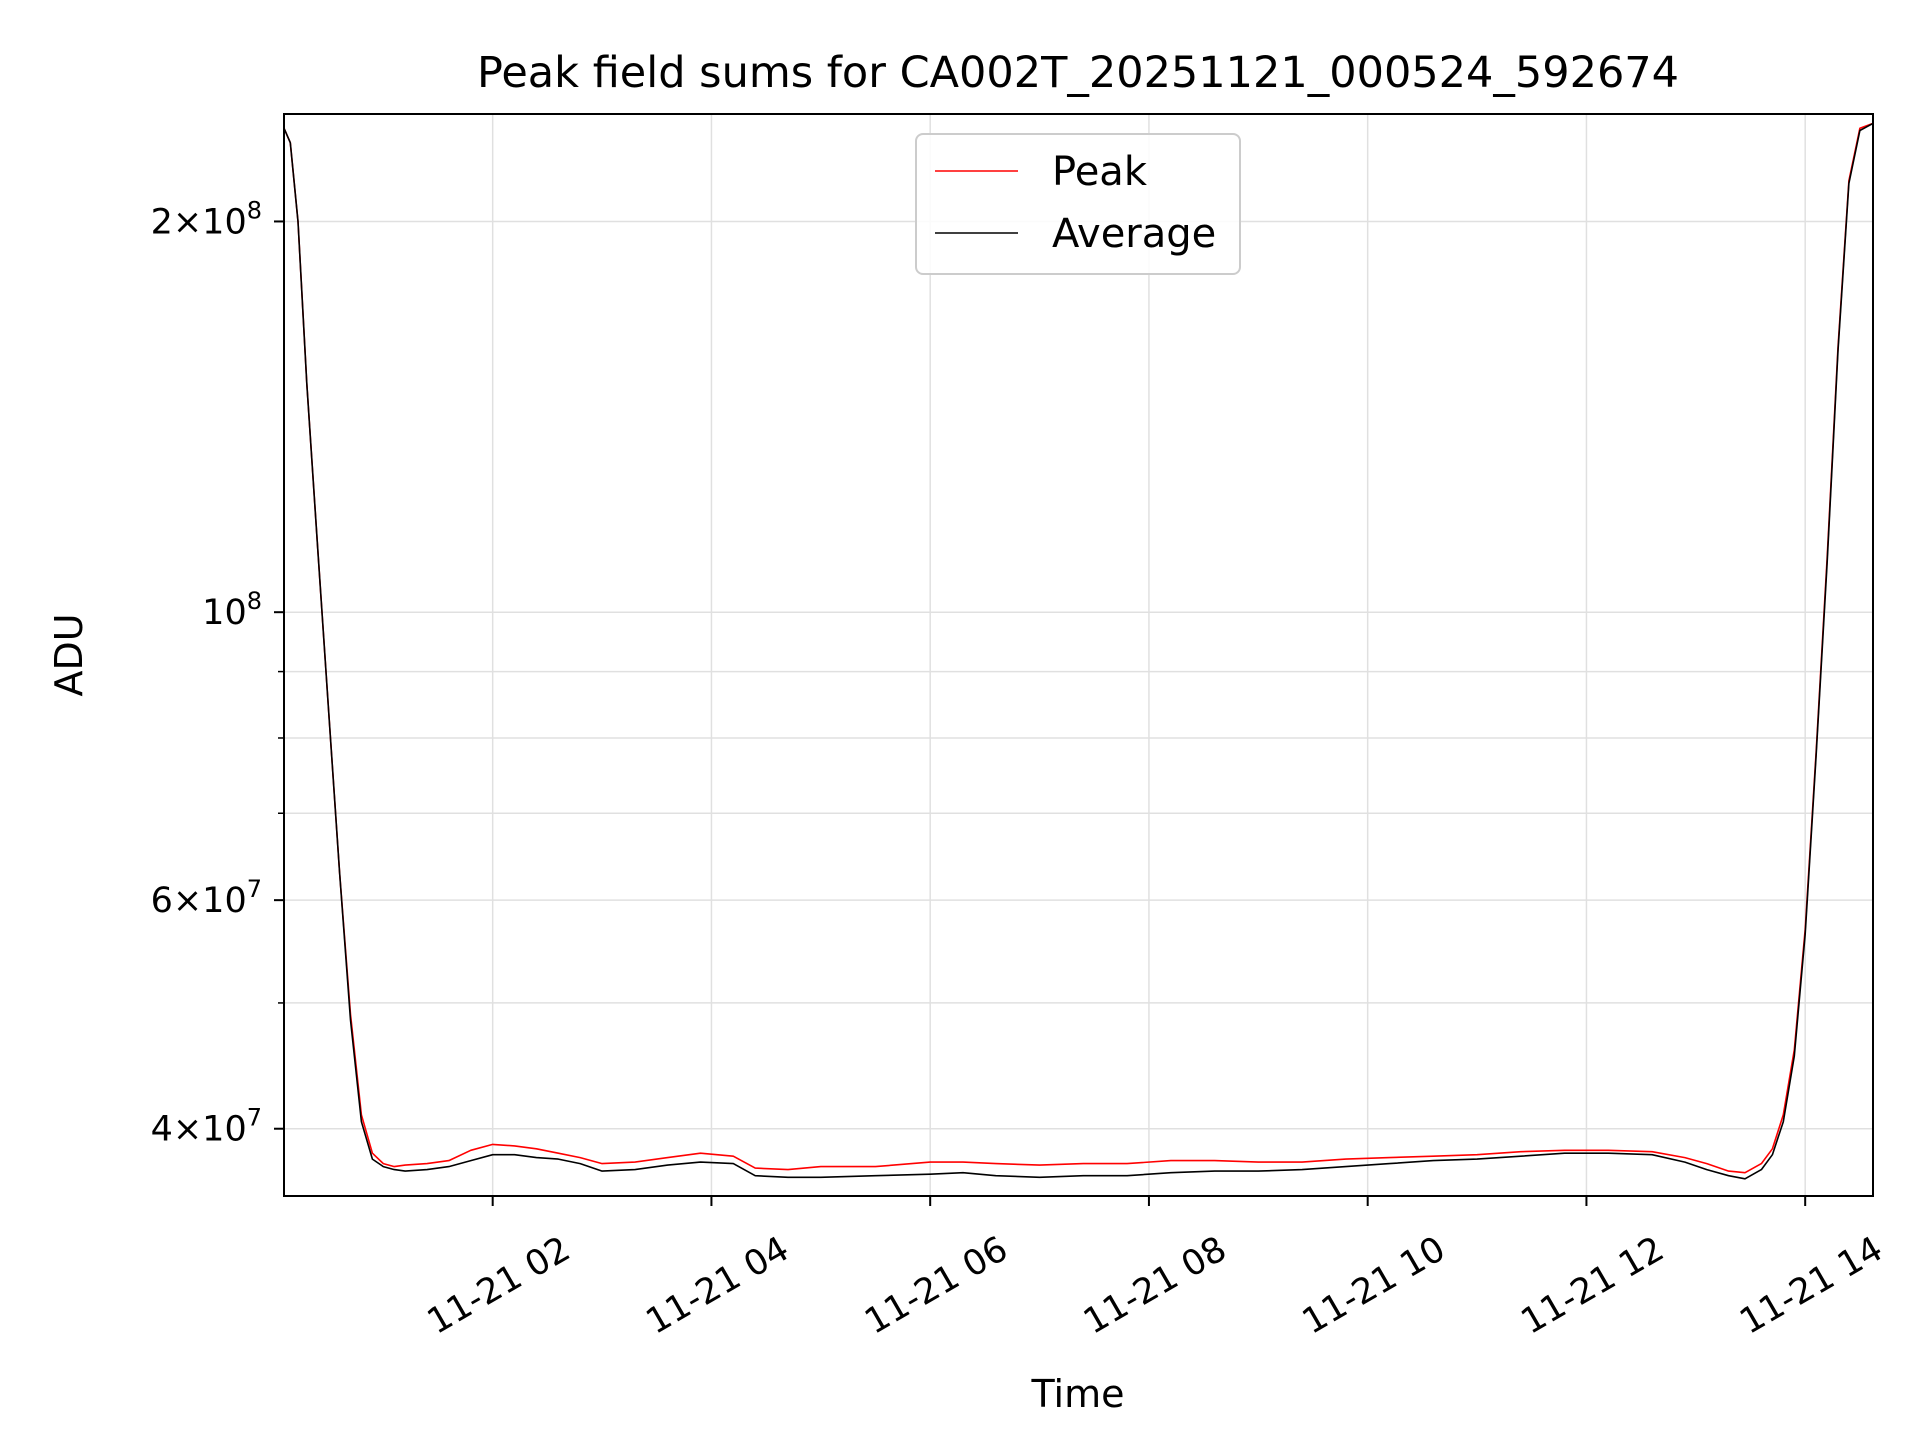  What do you see at coordinates (232, 610) in the screenshot?
I see `y-tick-label-2: 108` at bounding box center [232, 610].